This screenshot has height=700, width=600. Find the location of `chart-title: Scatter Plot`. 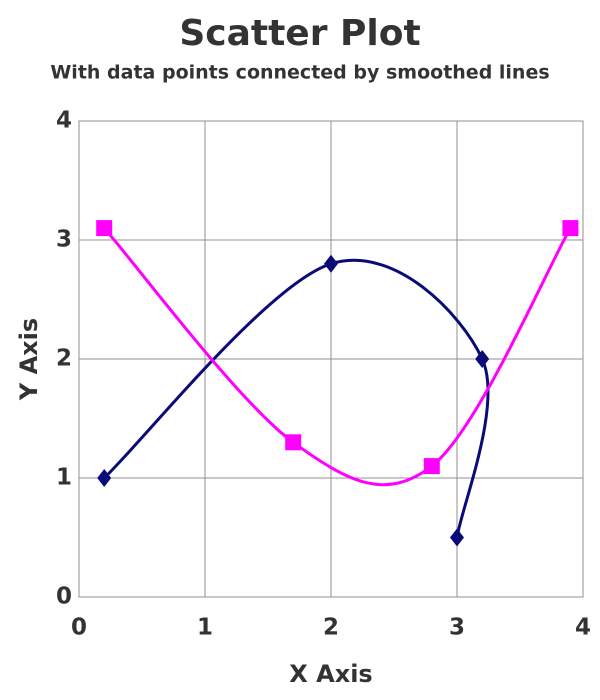

chart-title: Scatter Plot is located at coordinates (299, 33).